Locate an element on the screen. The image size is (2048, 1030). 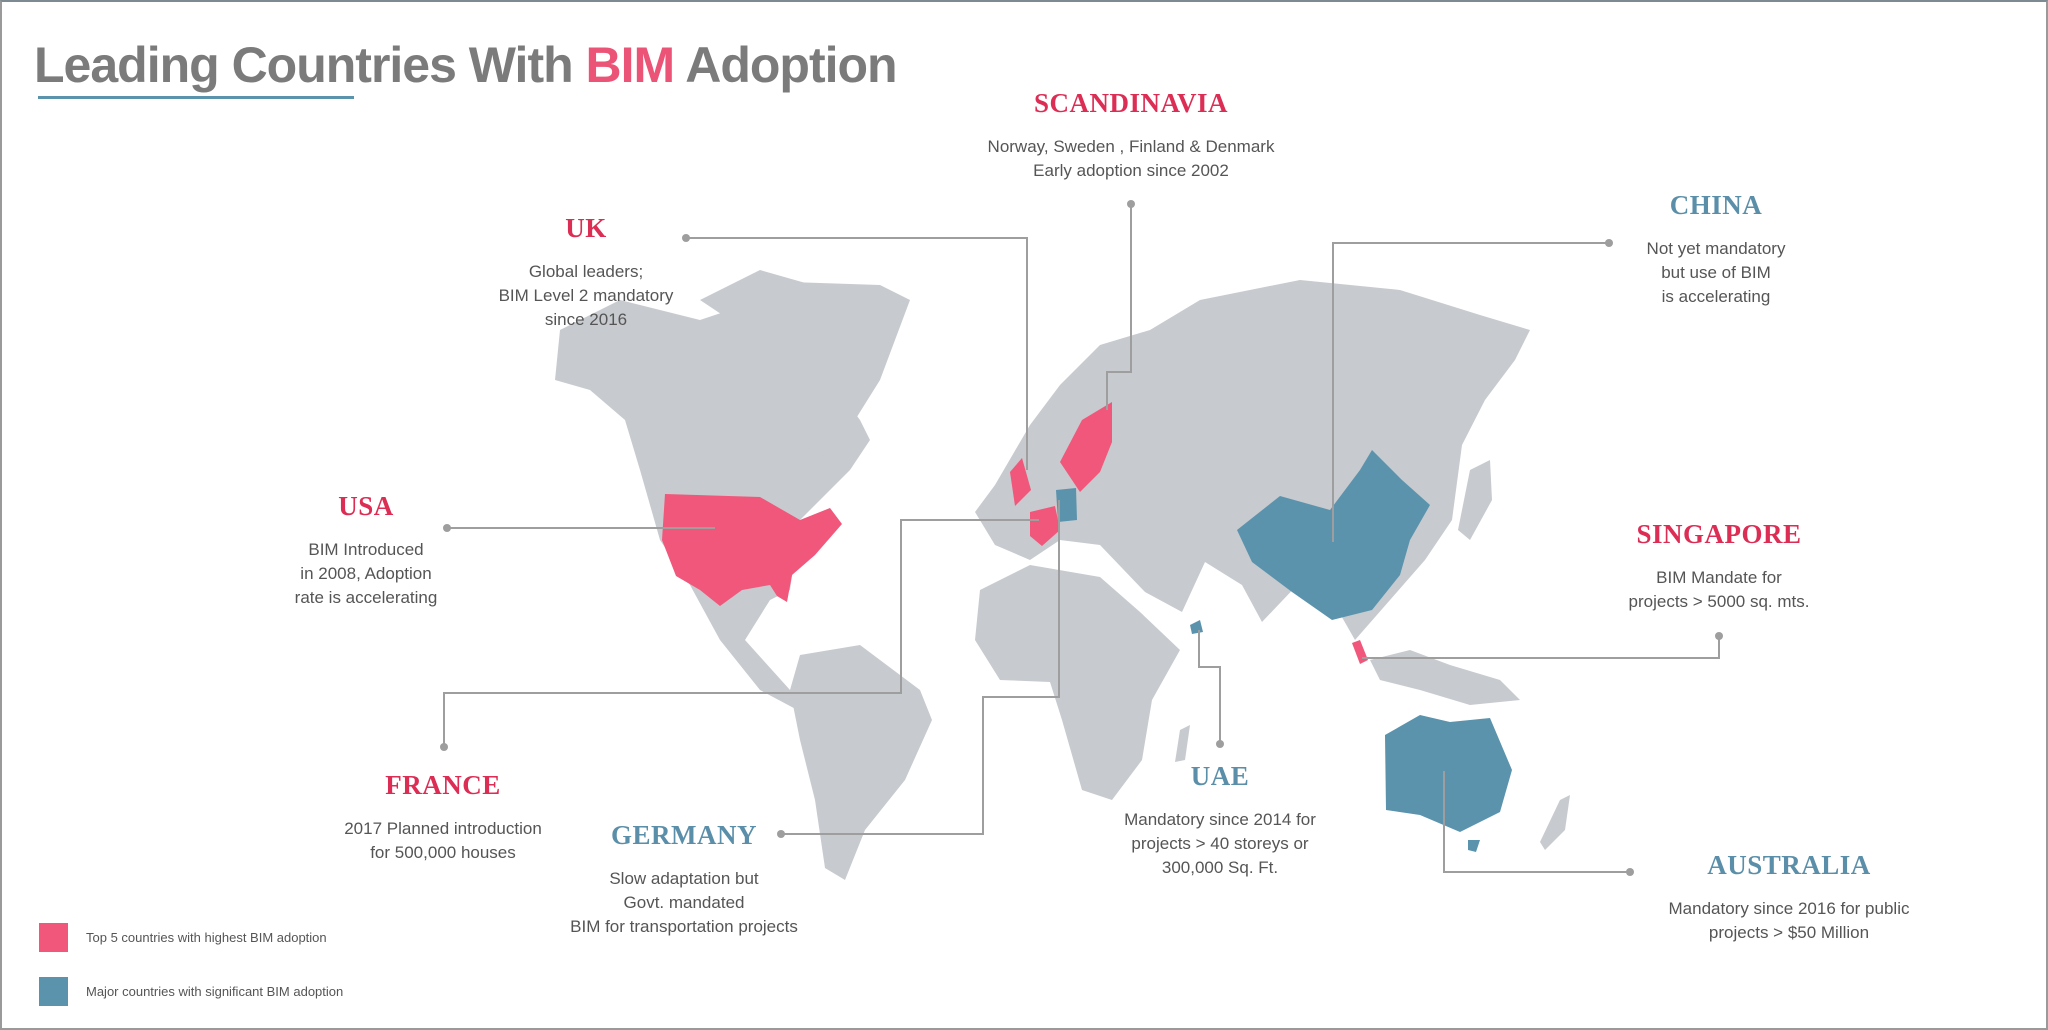
greenland is located at coordinates (820, 371).